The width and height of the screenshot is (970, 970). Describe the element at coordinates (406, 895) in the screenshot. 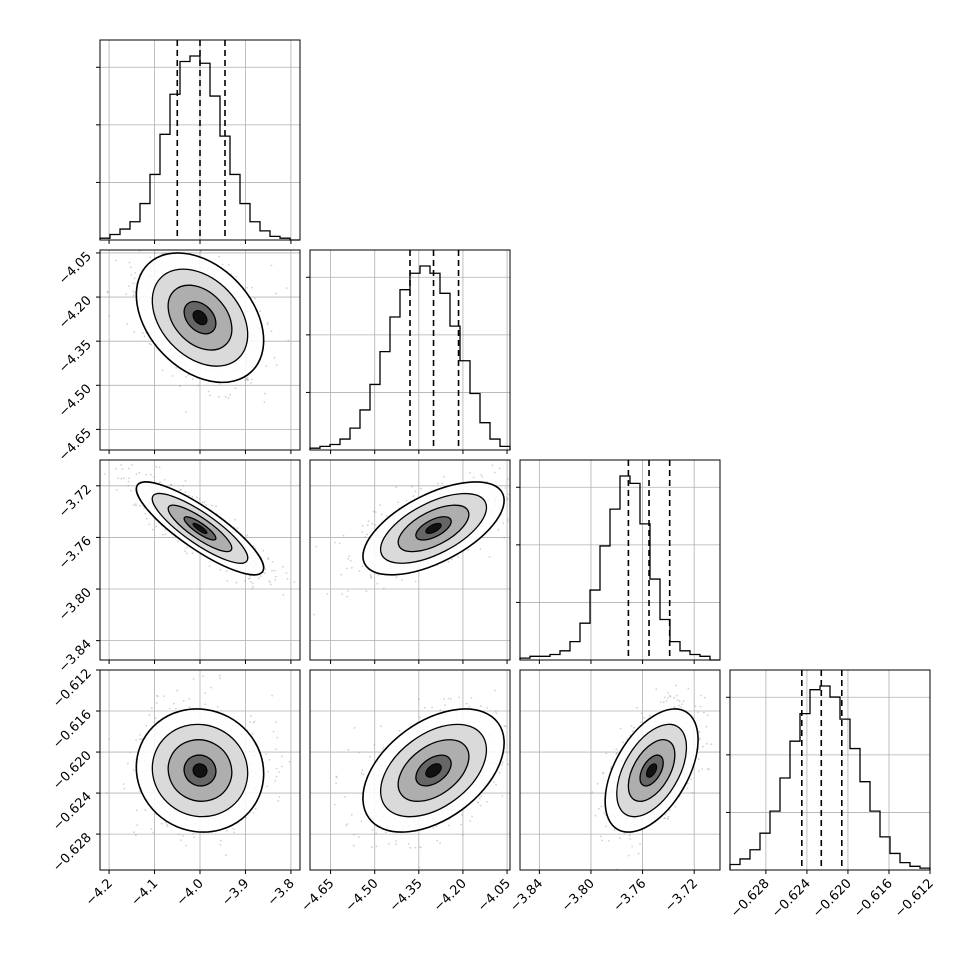

I see `x-tick-label-p1-2: −4.35` at that location.